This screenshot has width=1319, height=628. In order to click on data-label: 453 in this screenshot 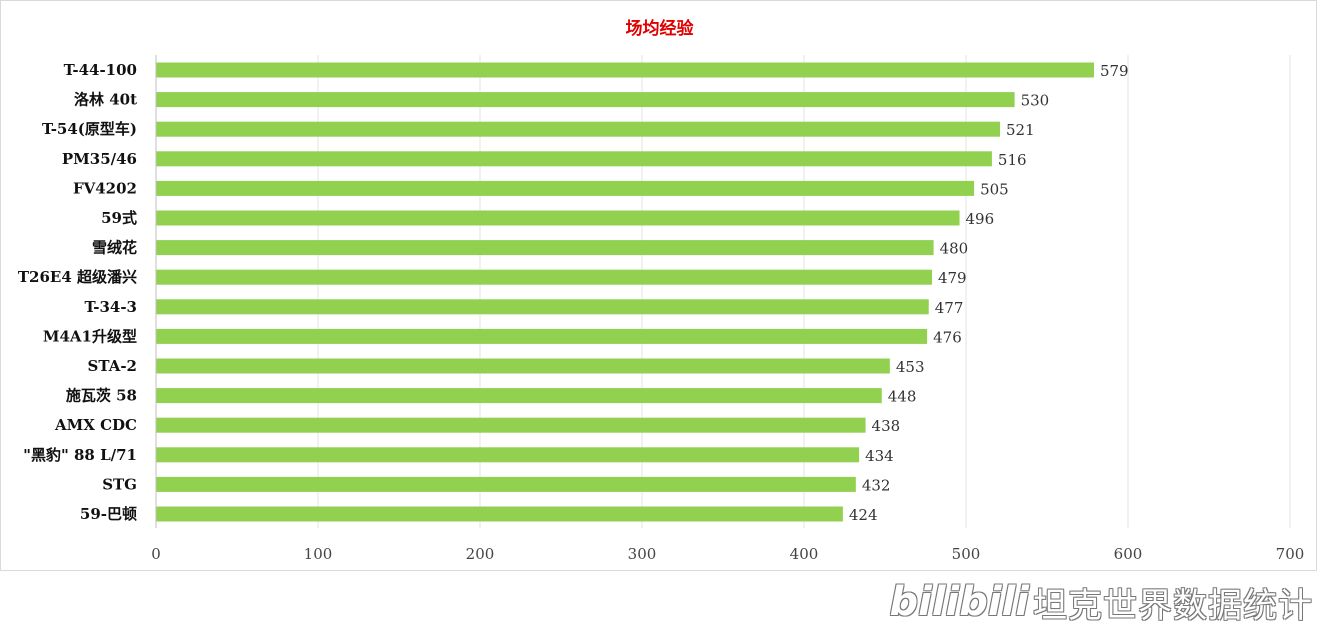, I will do `click(910, 367)`.